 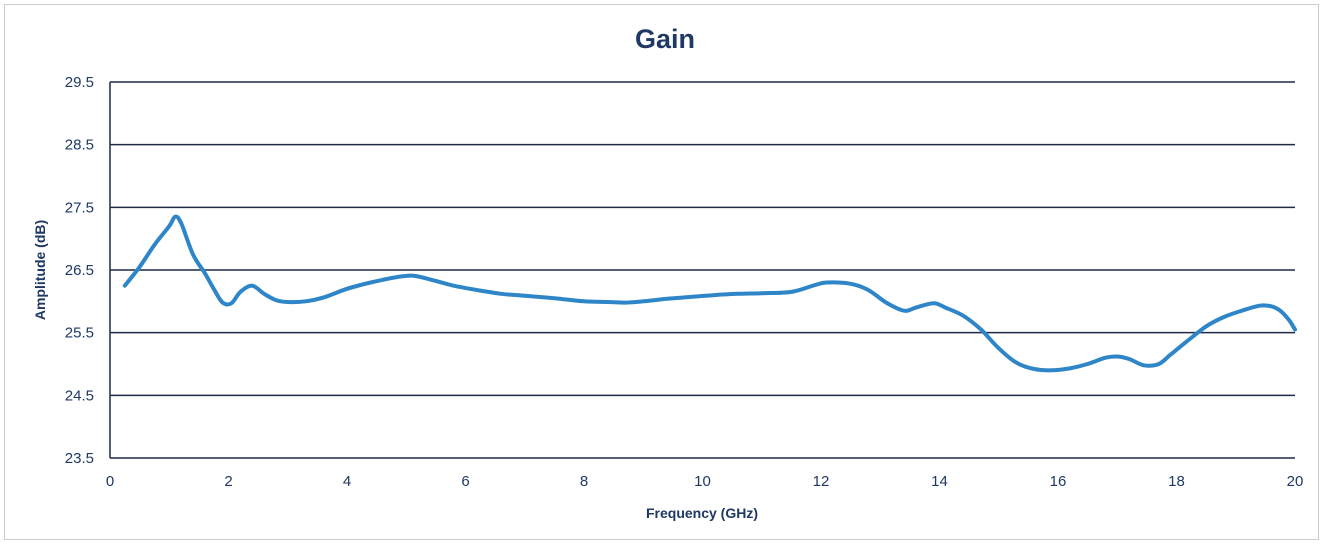 I want to click on x-tick-label: 20, so click(x=1295, y=481).